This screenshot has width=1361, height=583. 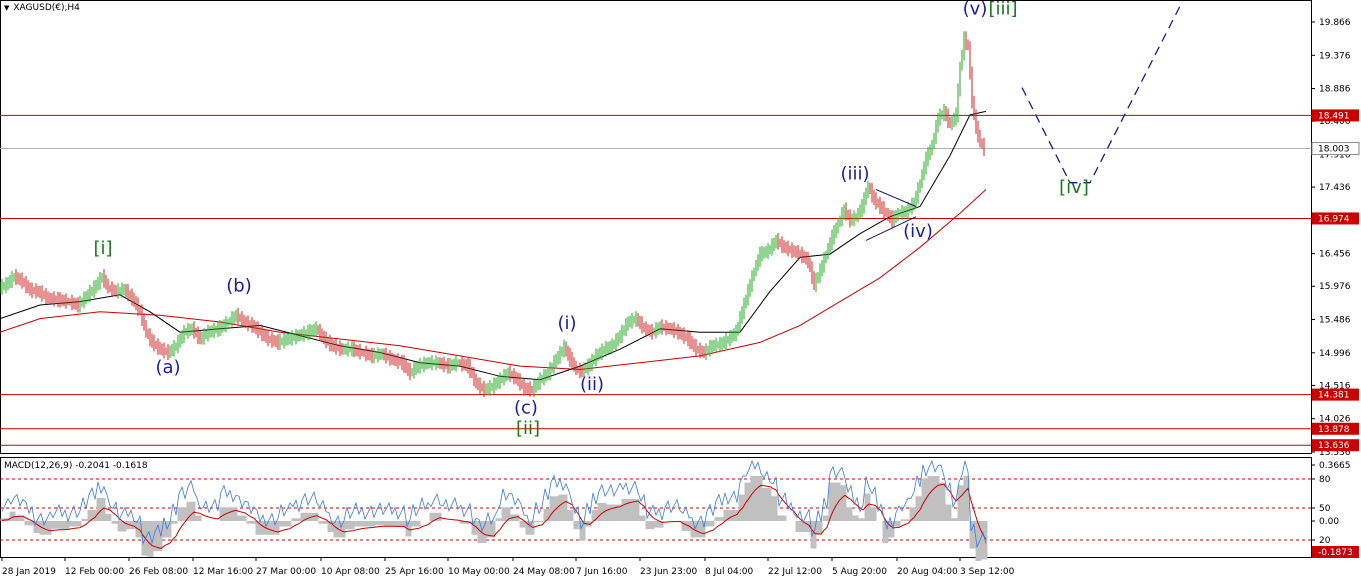 What do you see at coordinates (286, 572) in the screenshot?
I see `time-tick-label: 27 Mar 00:00` at bounding box center [286, 572].